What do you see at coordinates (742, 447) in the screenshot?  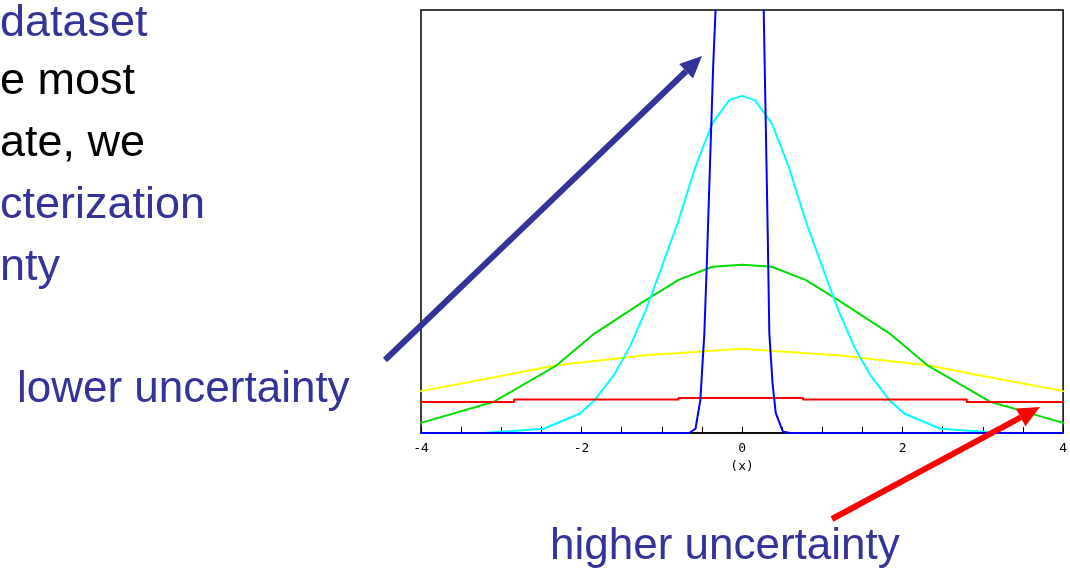 I see `x-tick-label: 0` at bounding box center [742, 447].